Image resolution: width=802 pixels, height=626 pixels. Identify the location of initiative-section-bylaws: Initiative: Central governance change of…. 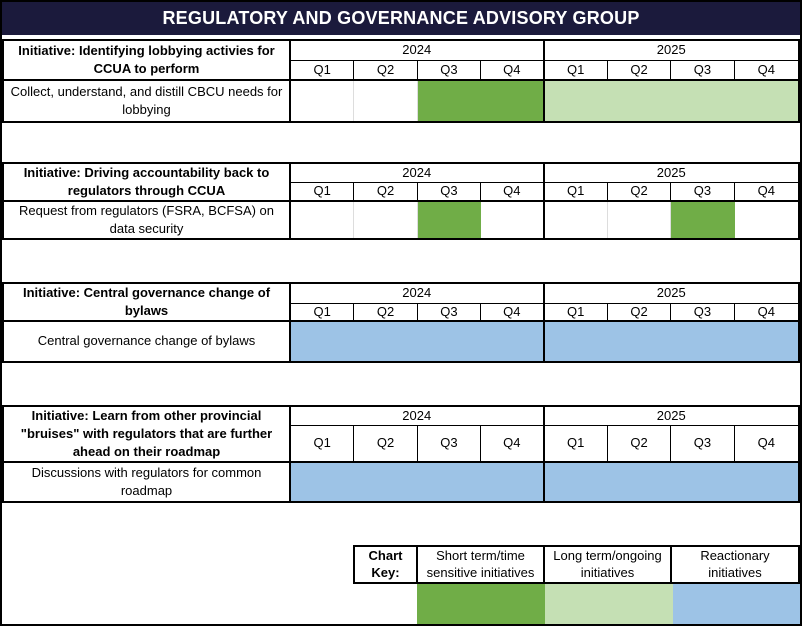
(401, 322).